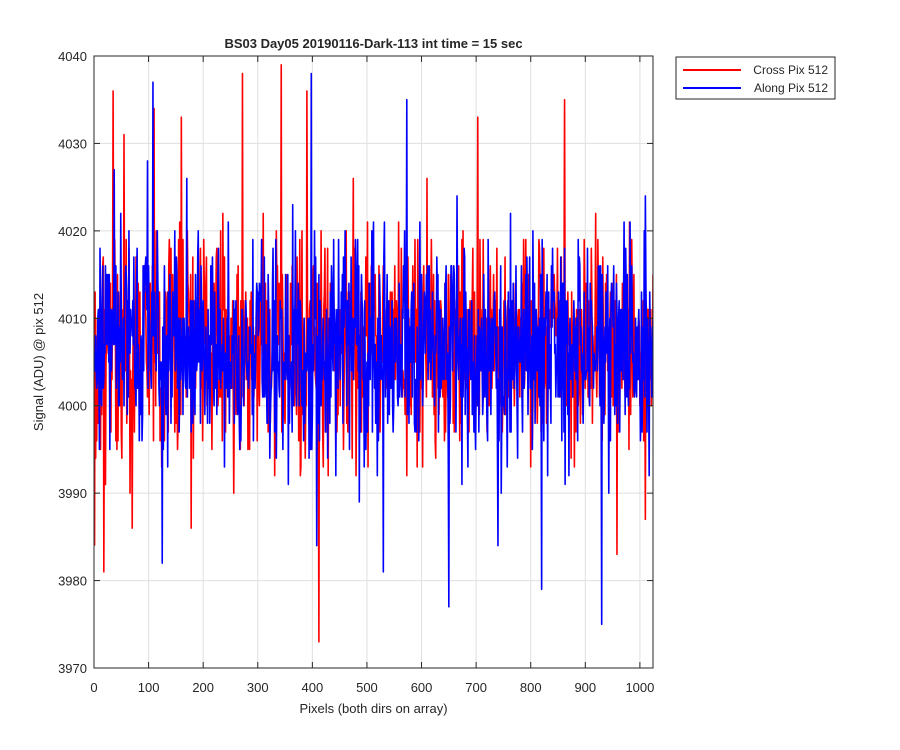 This screenshot has width=900, height=750. What do you see at coordinates (422, 687) in the screenshot?
I see `x-tick-label: 600` at bounding box center [422, 687].